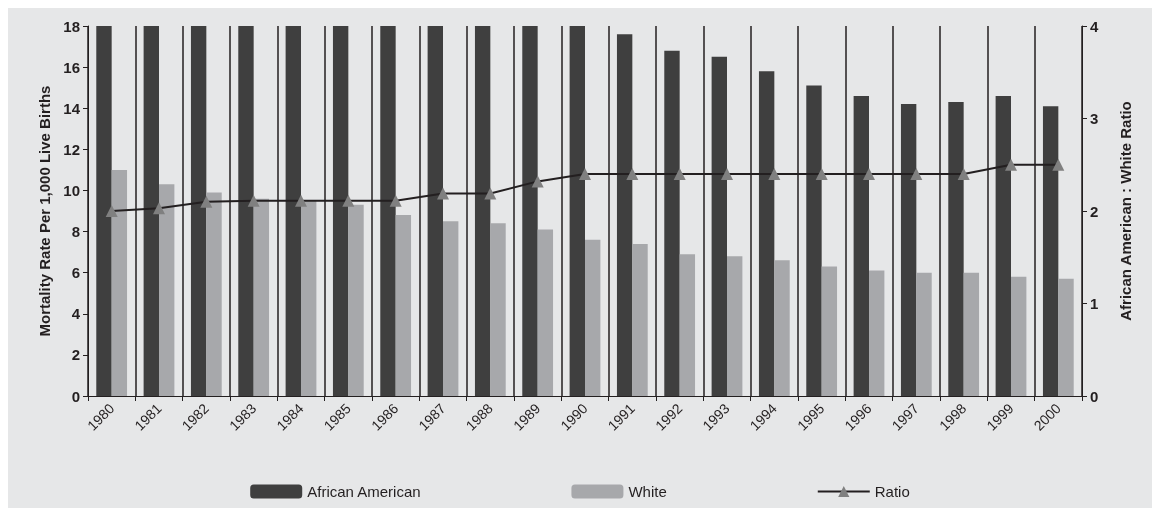 This screenshot has width=1160, height=516. Describe the element at coordinates (1125, 211) in the screenshot. I see `y2-axis-title: African American : White Ratio` at that location.